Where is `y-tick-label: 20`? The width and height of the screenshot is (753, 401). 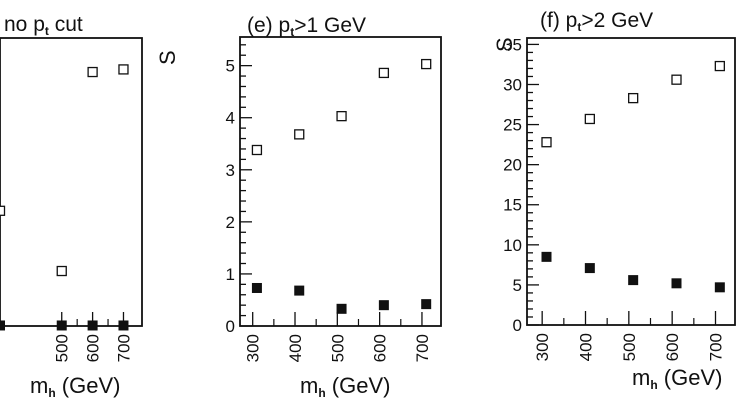 y-tick-label: 20 is located at coordinates (512, 165).